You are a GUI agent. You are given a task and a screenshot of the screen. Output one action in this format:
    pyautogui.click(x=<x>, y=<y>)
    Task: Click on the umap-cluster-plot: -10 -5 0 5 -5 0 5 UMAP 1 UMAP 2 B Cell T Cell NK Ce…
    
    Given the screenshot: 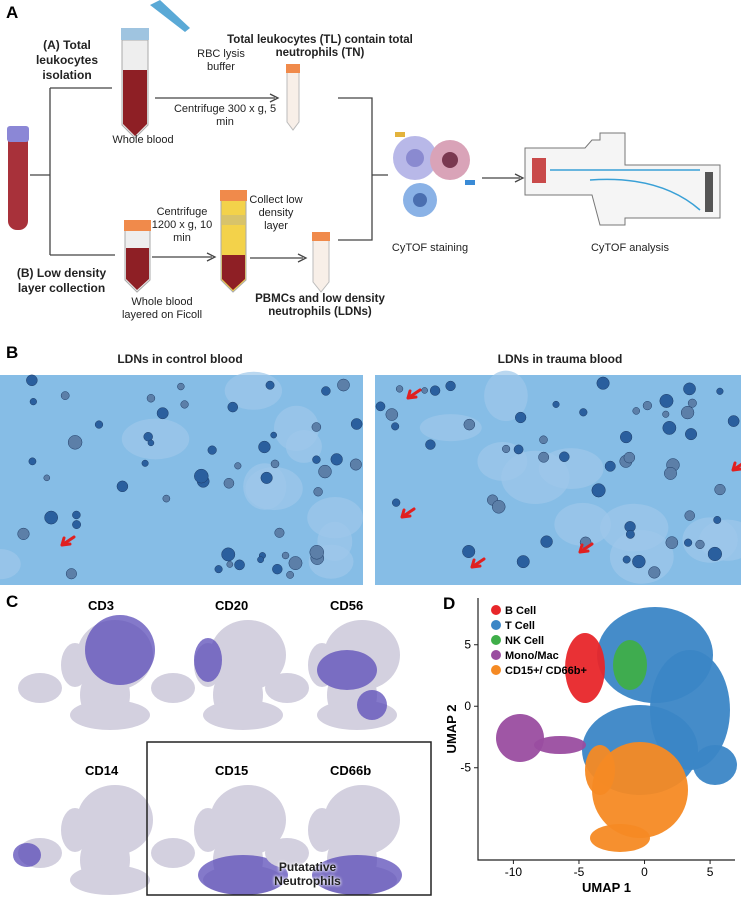 What is the action you would take?
    pyautogui.click(x=590, y=746)
    